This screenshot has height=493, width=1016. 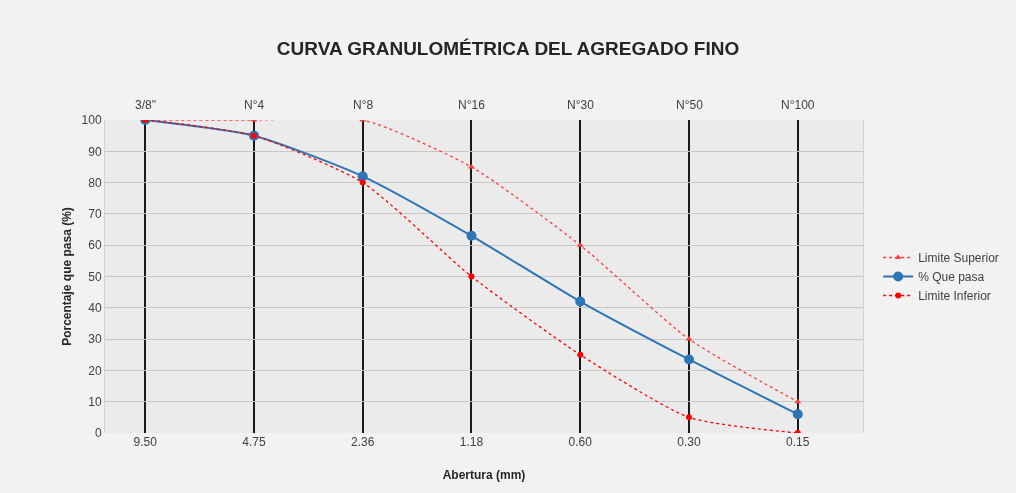 What do you see at coordinates (95, 370) in the screenshot?
I see `y-tick-label: 20` at bounding box center [95, 370].